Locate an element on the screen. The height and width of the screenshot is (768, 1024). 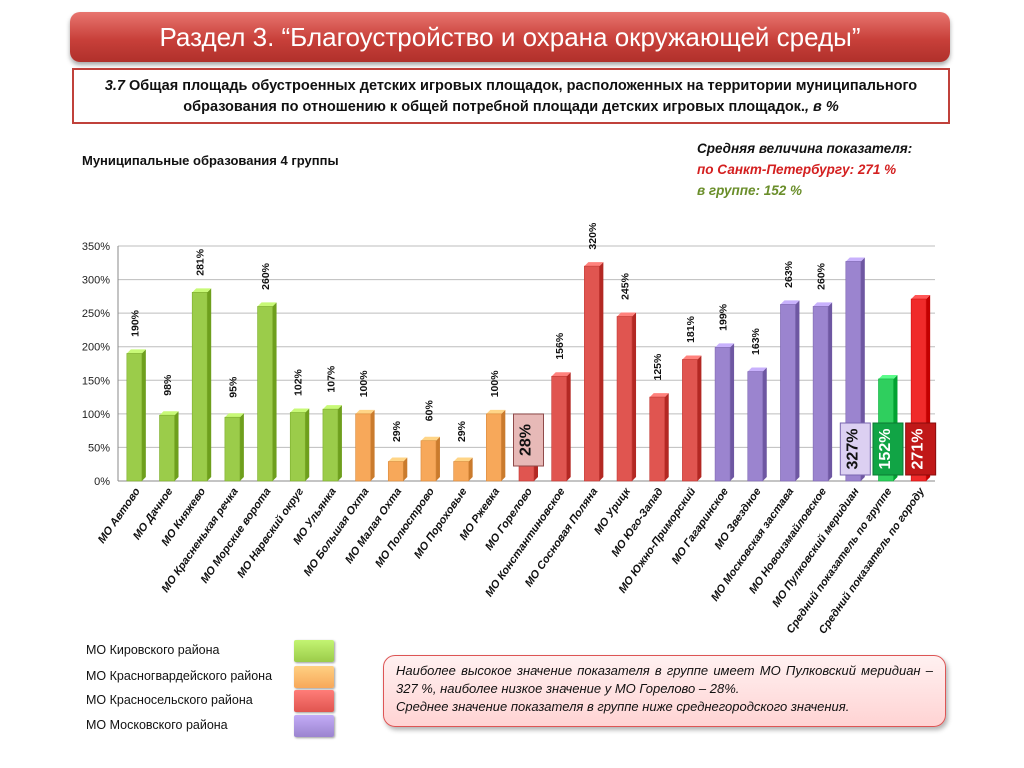
legend-swatch-kirovsky is located at coordinates (314, 651).